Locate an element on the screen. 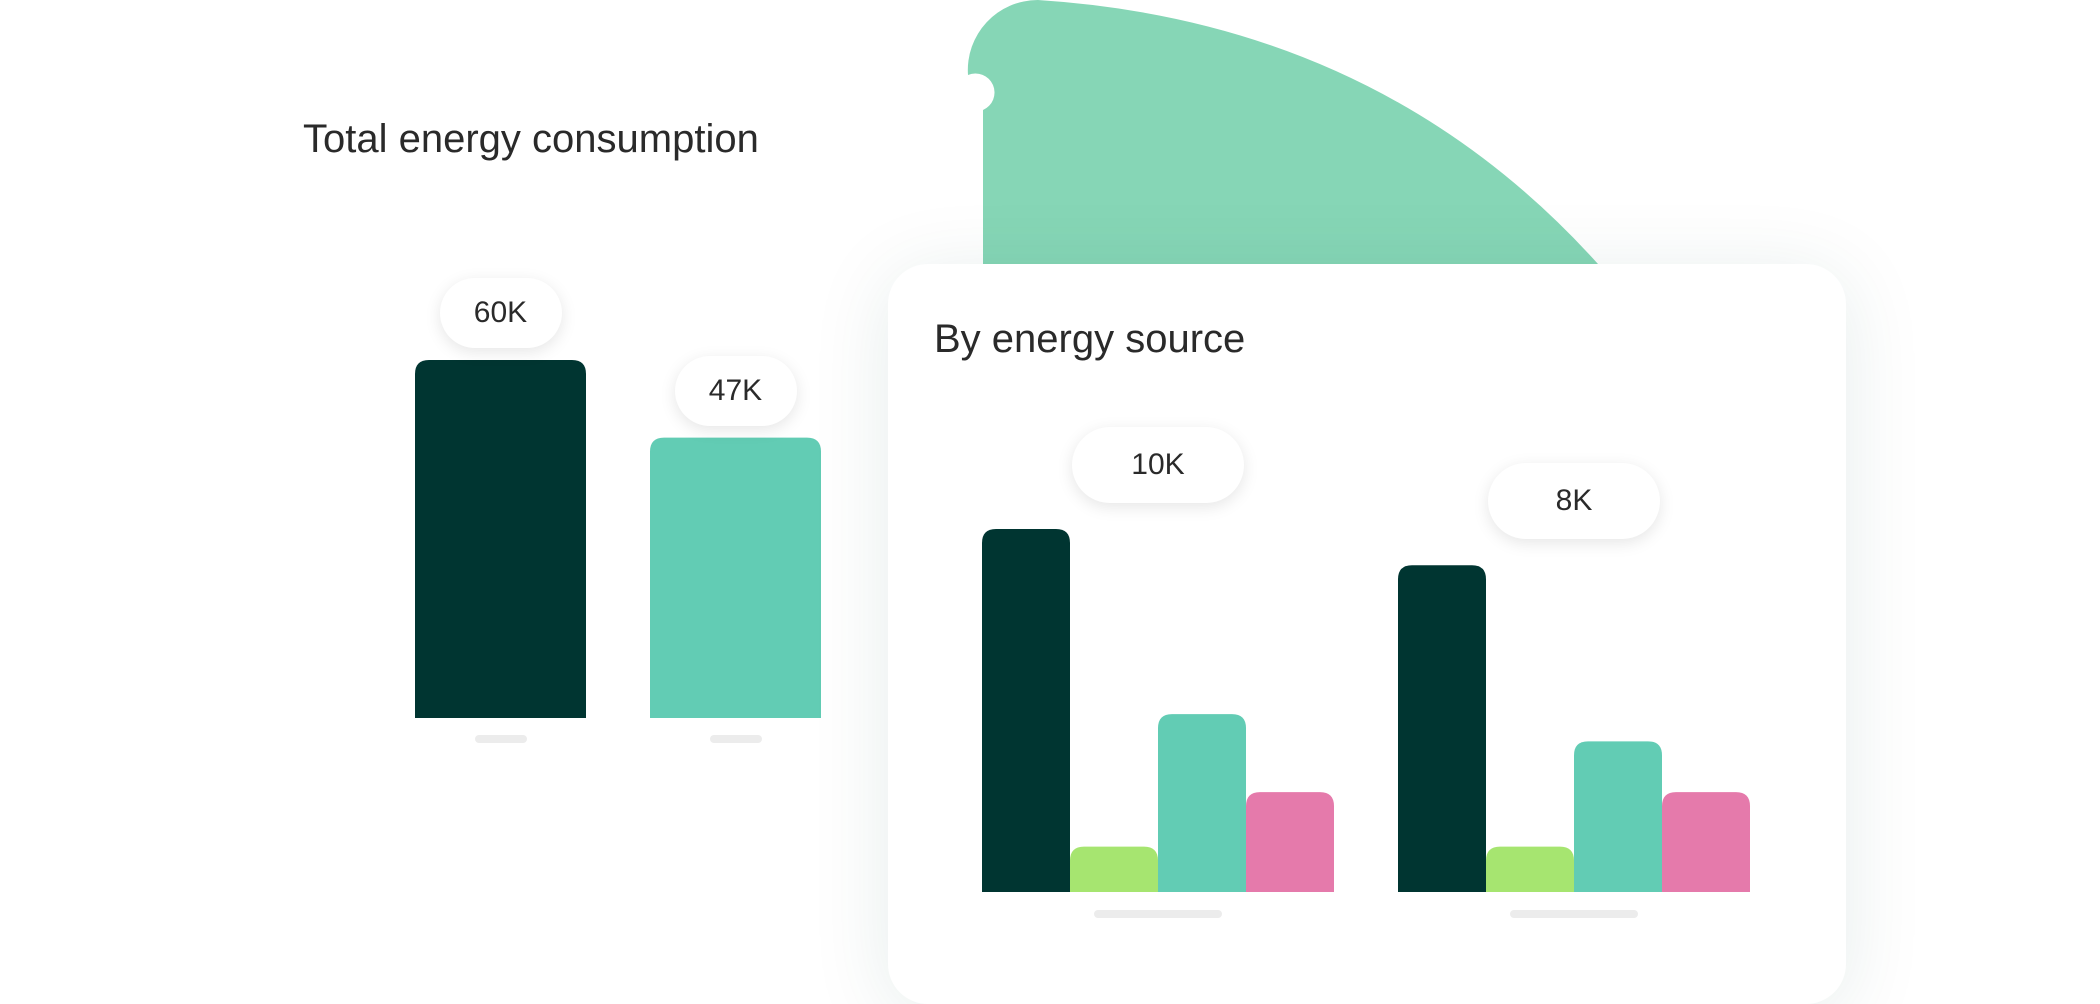  source-chart-bars is located at coordinates (1366, 710).